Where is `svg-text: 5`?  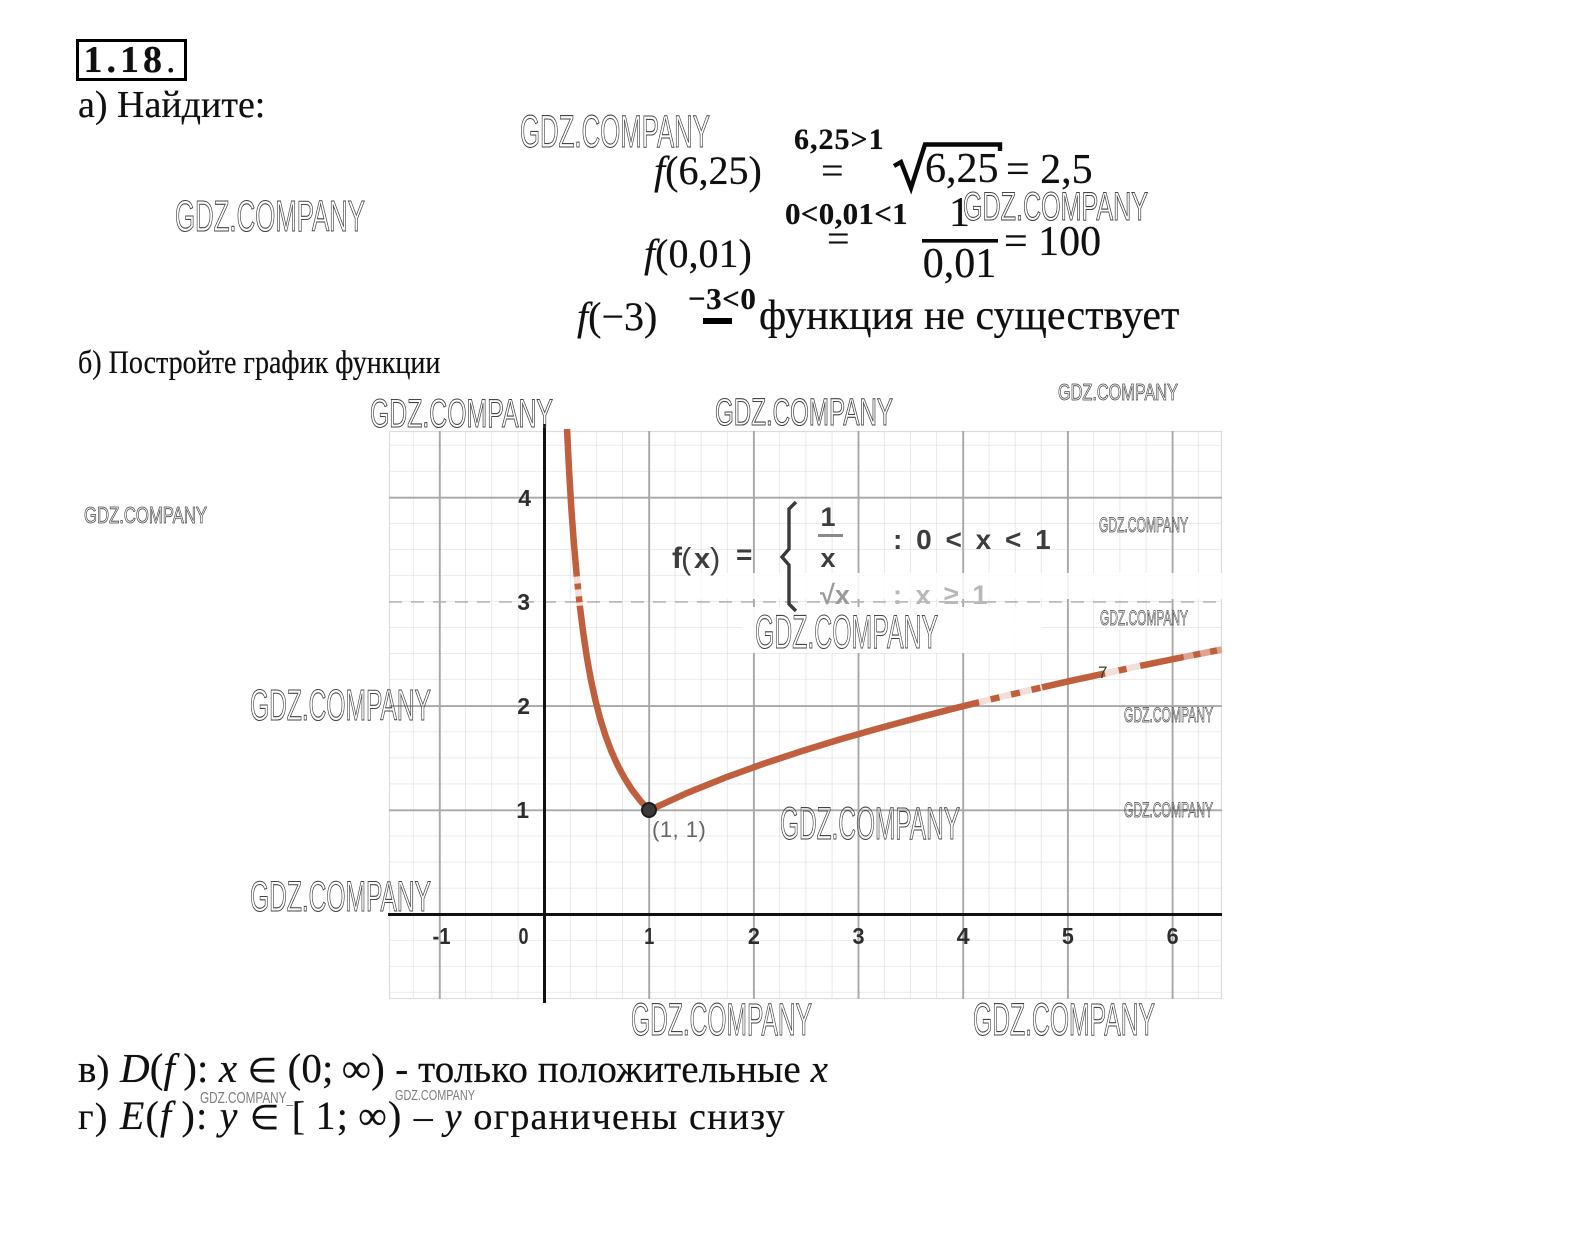 svg-text: 5 is located at coordinates (1068, 936).